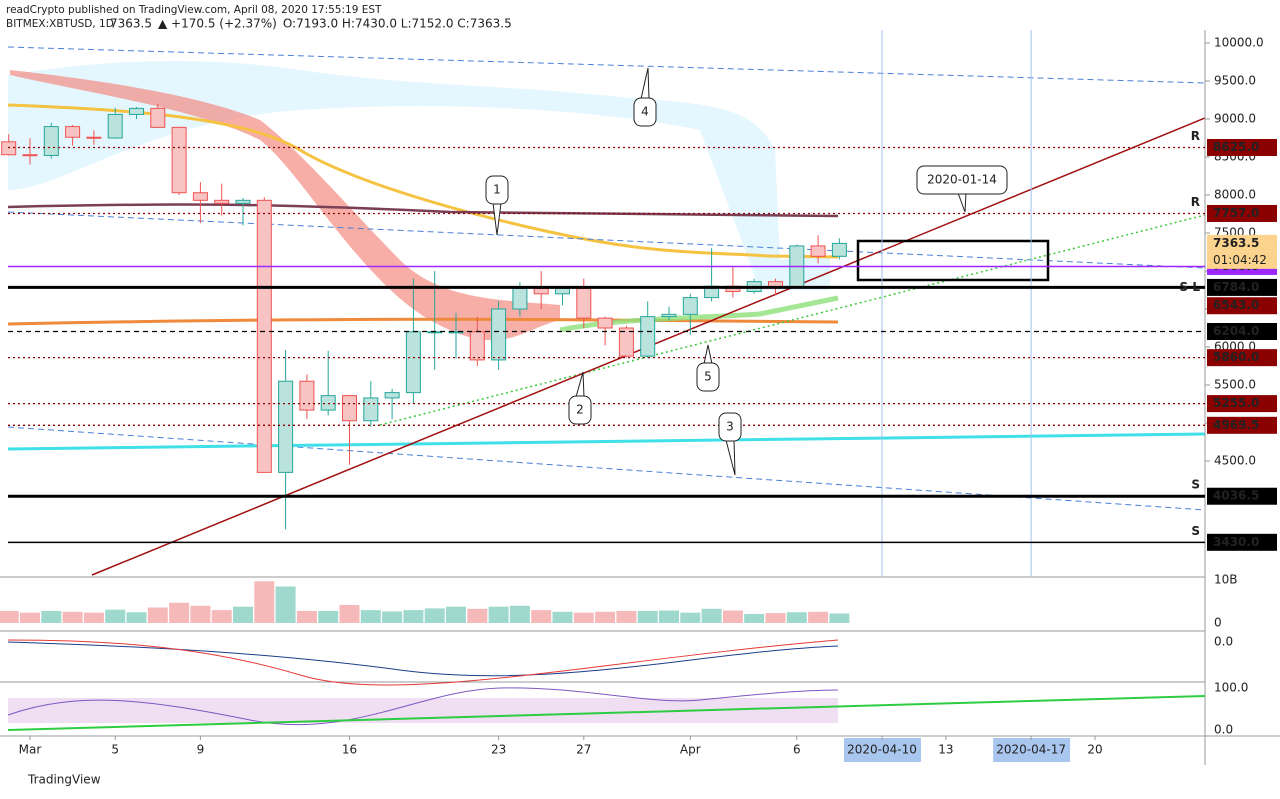 This screenshot has height=799, width=1280. Describe the element at coordinates (1231, 688) in the screenshot. I see `stoch-tick-label: 100.0` at that location.